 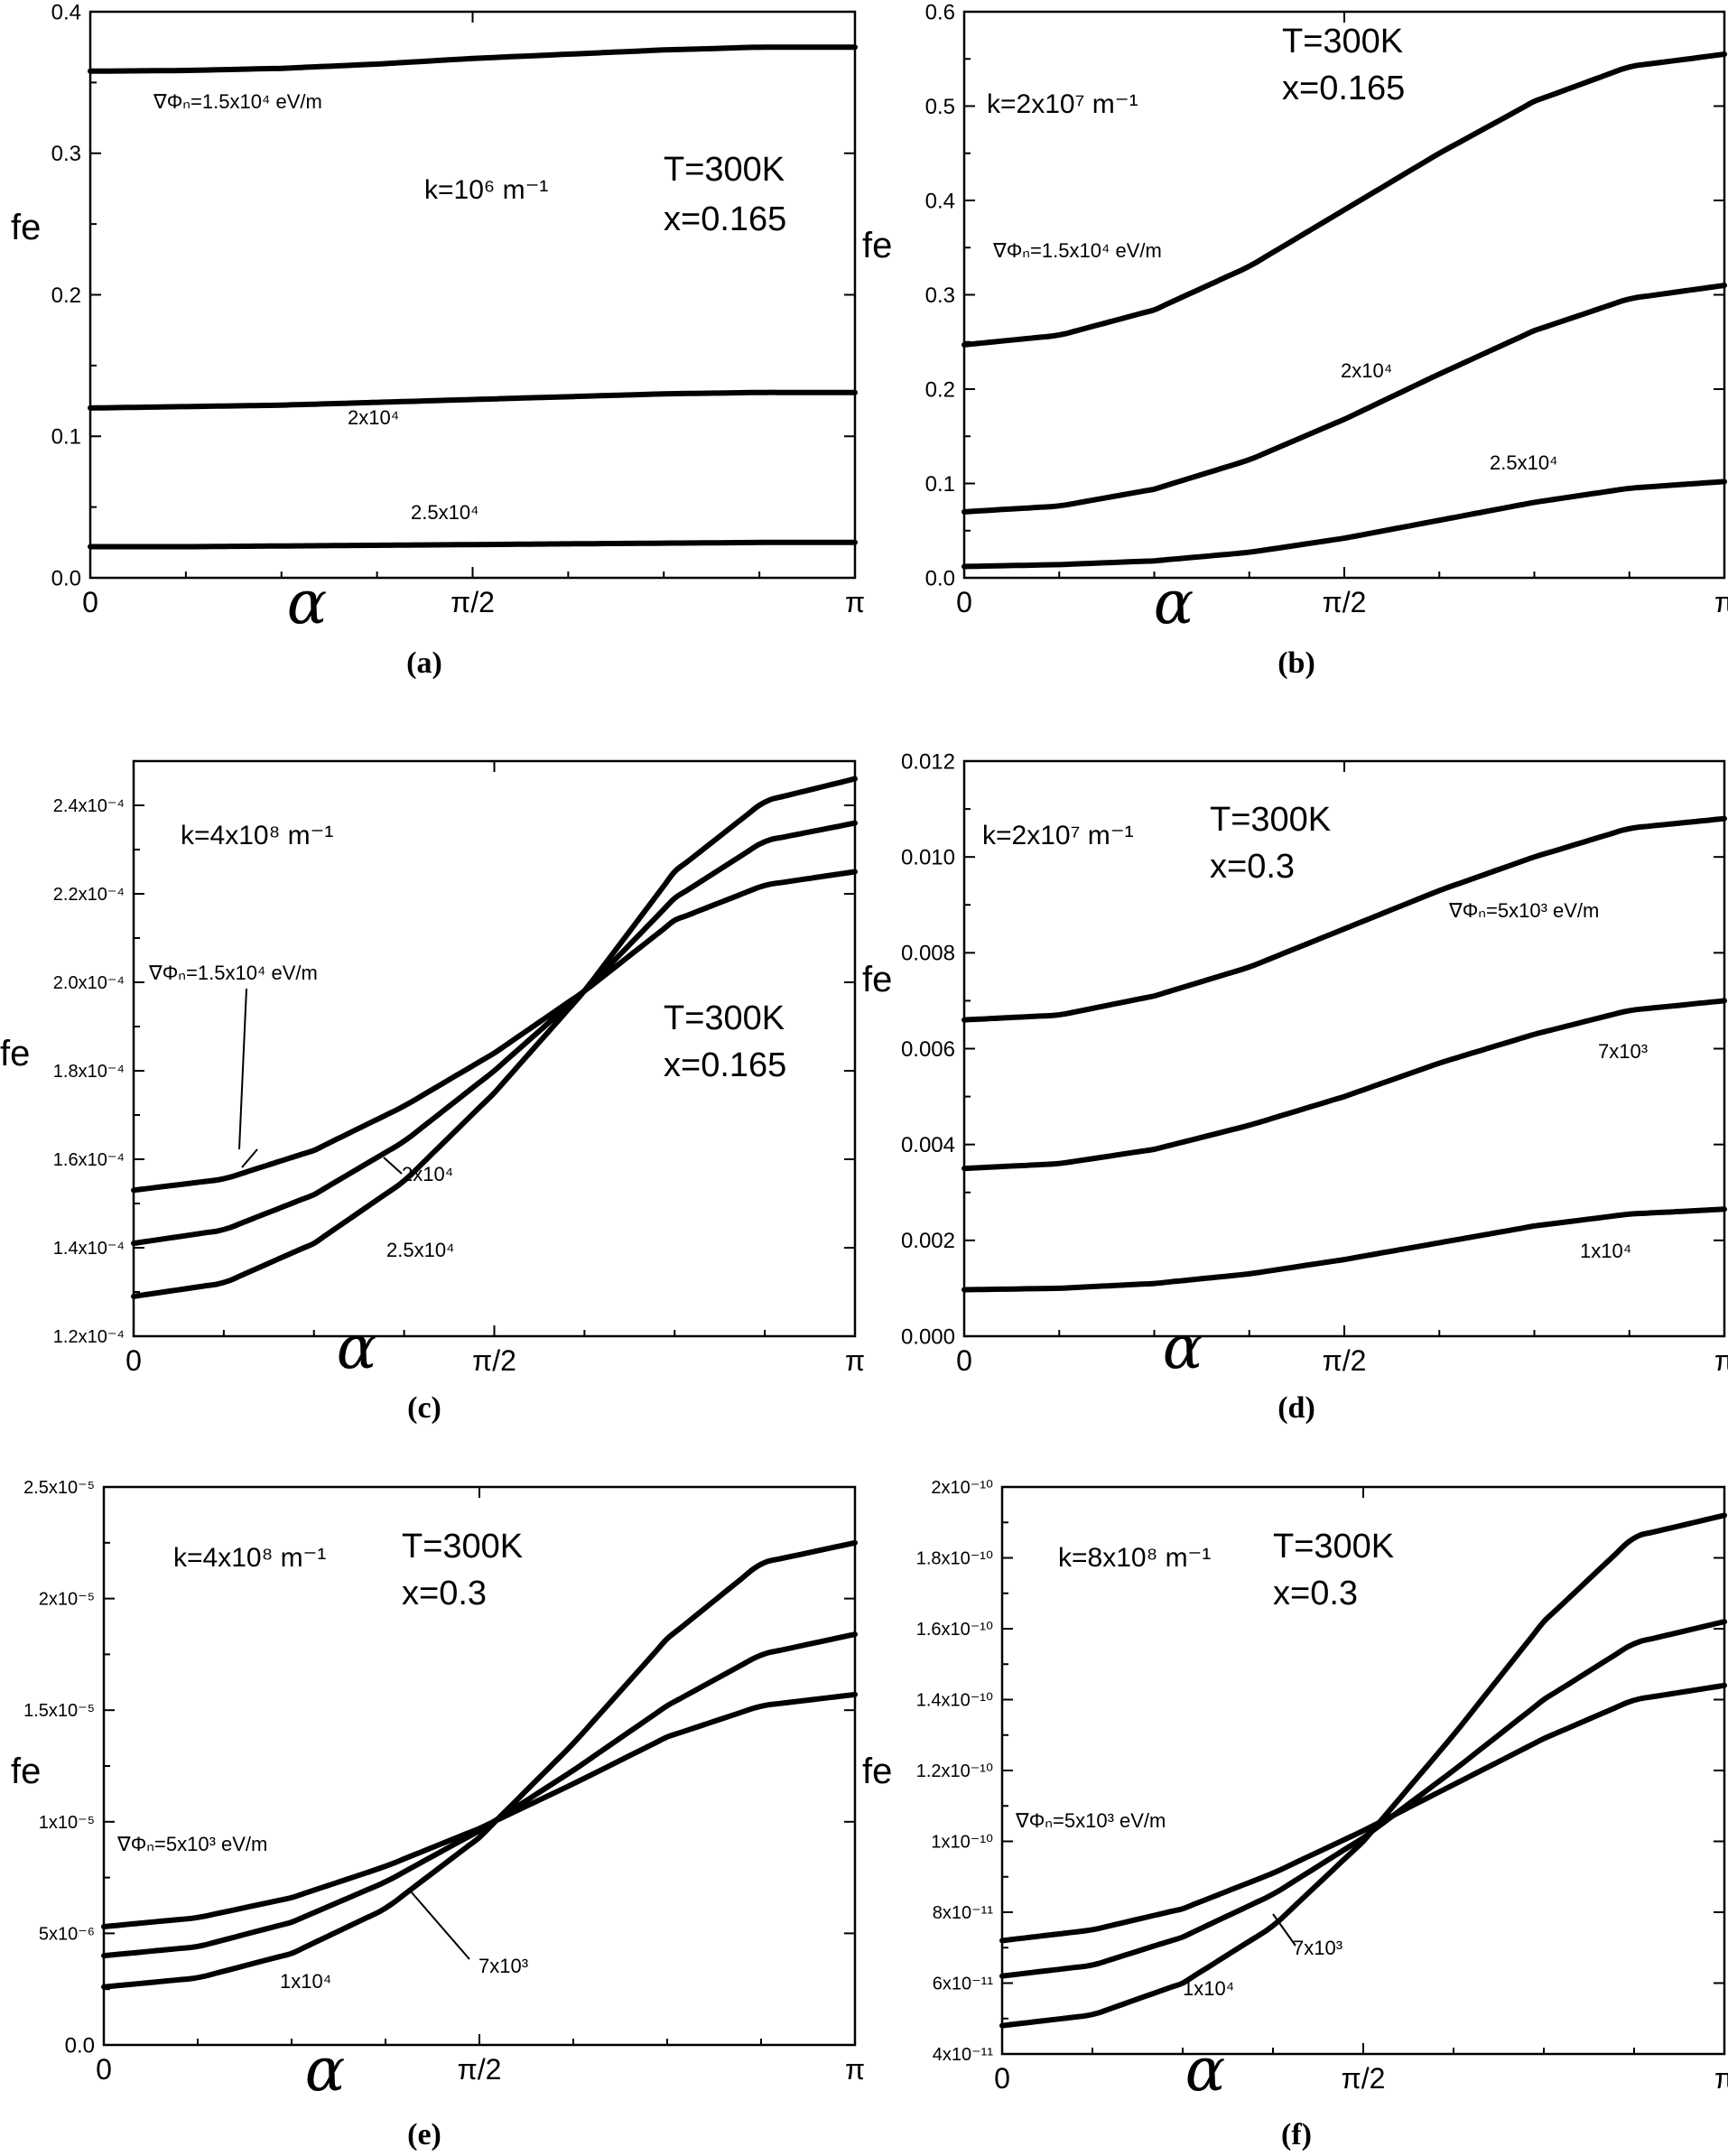 I want to click on y-tick-label: 2x10⁻¹⁰, so click(x=962, y=1488).